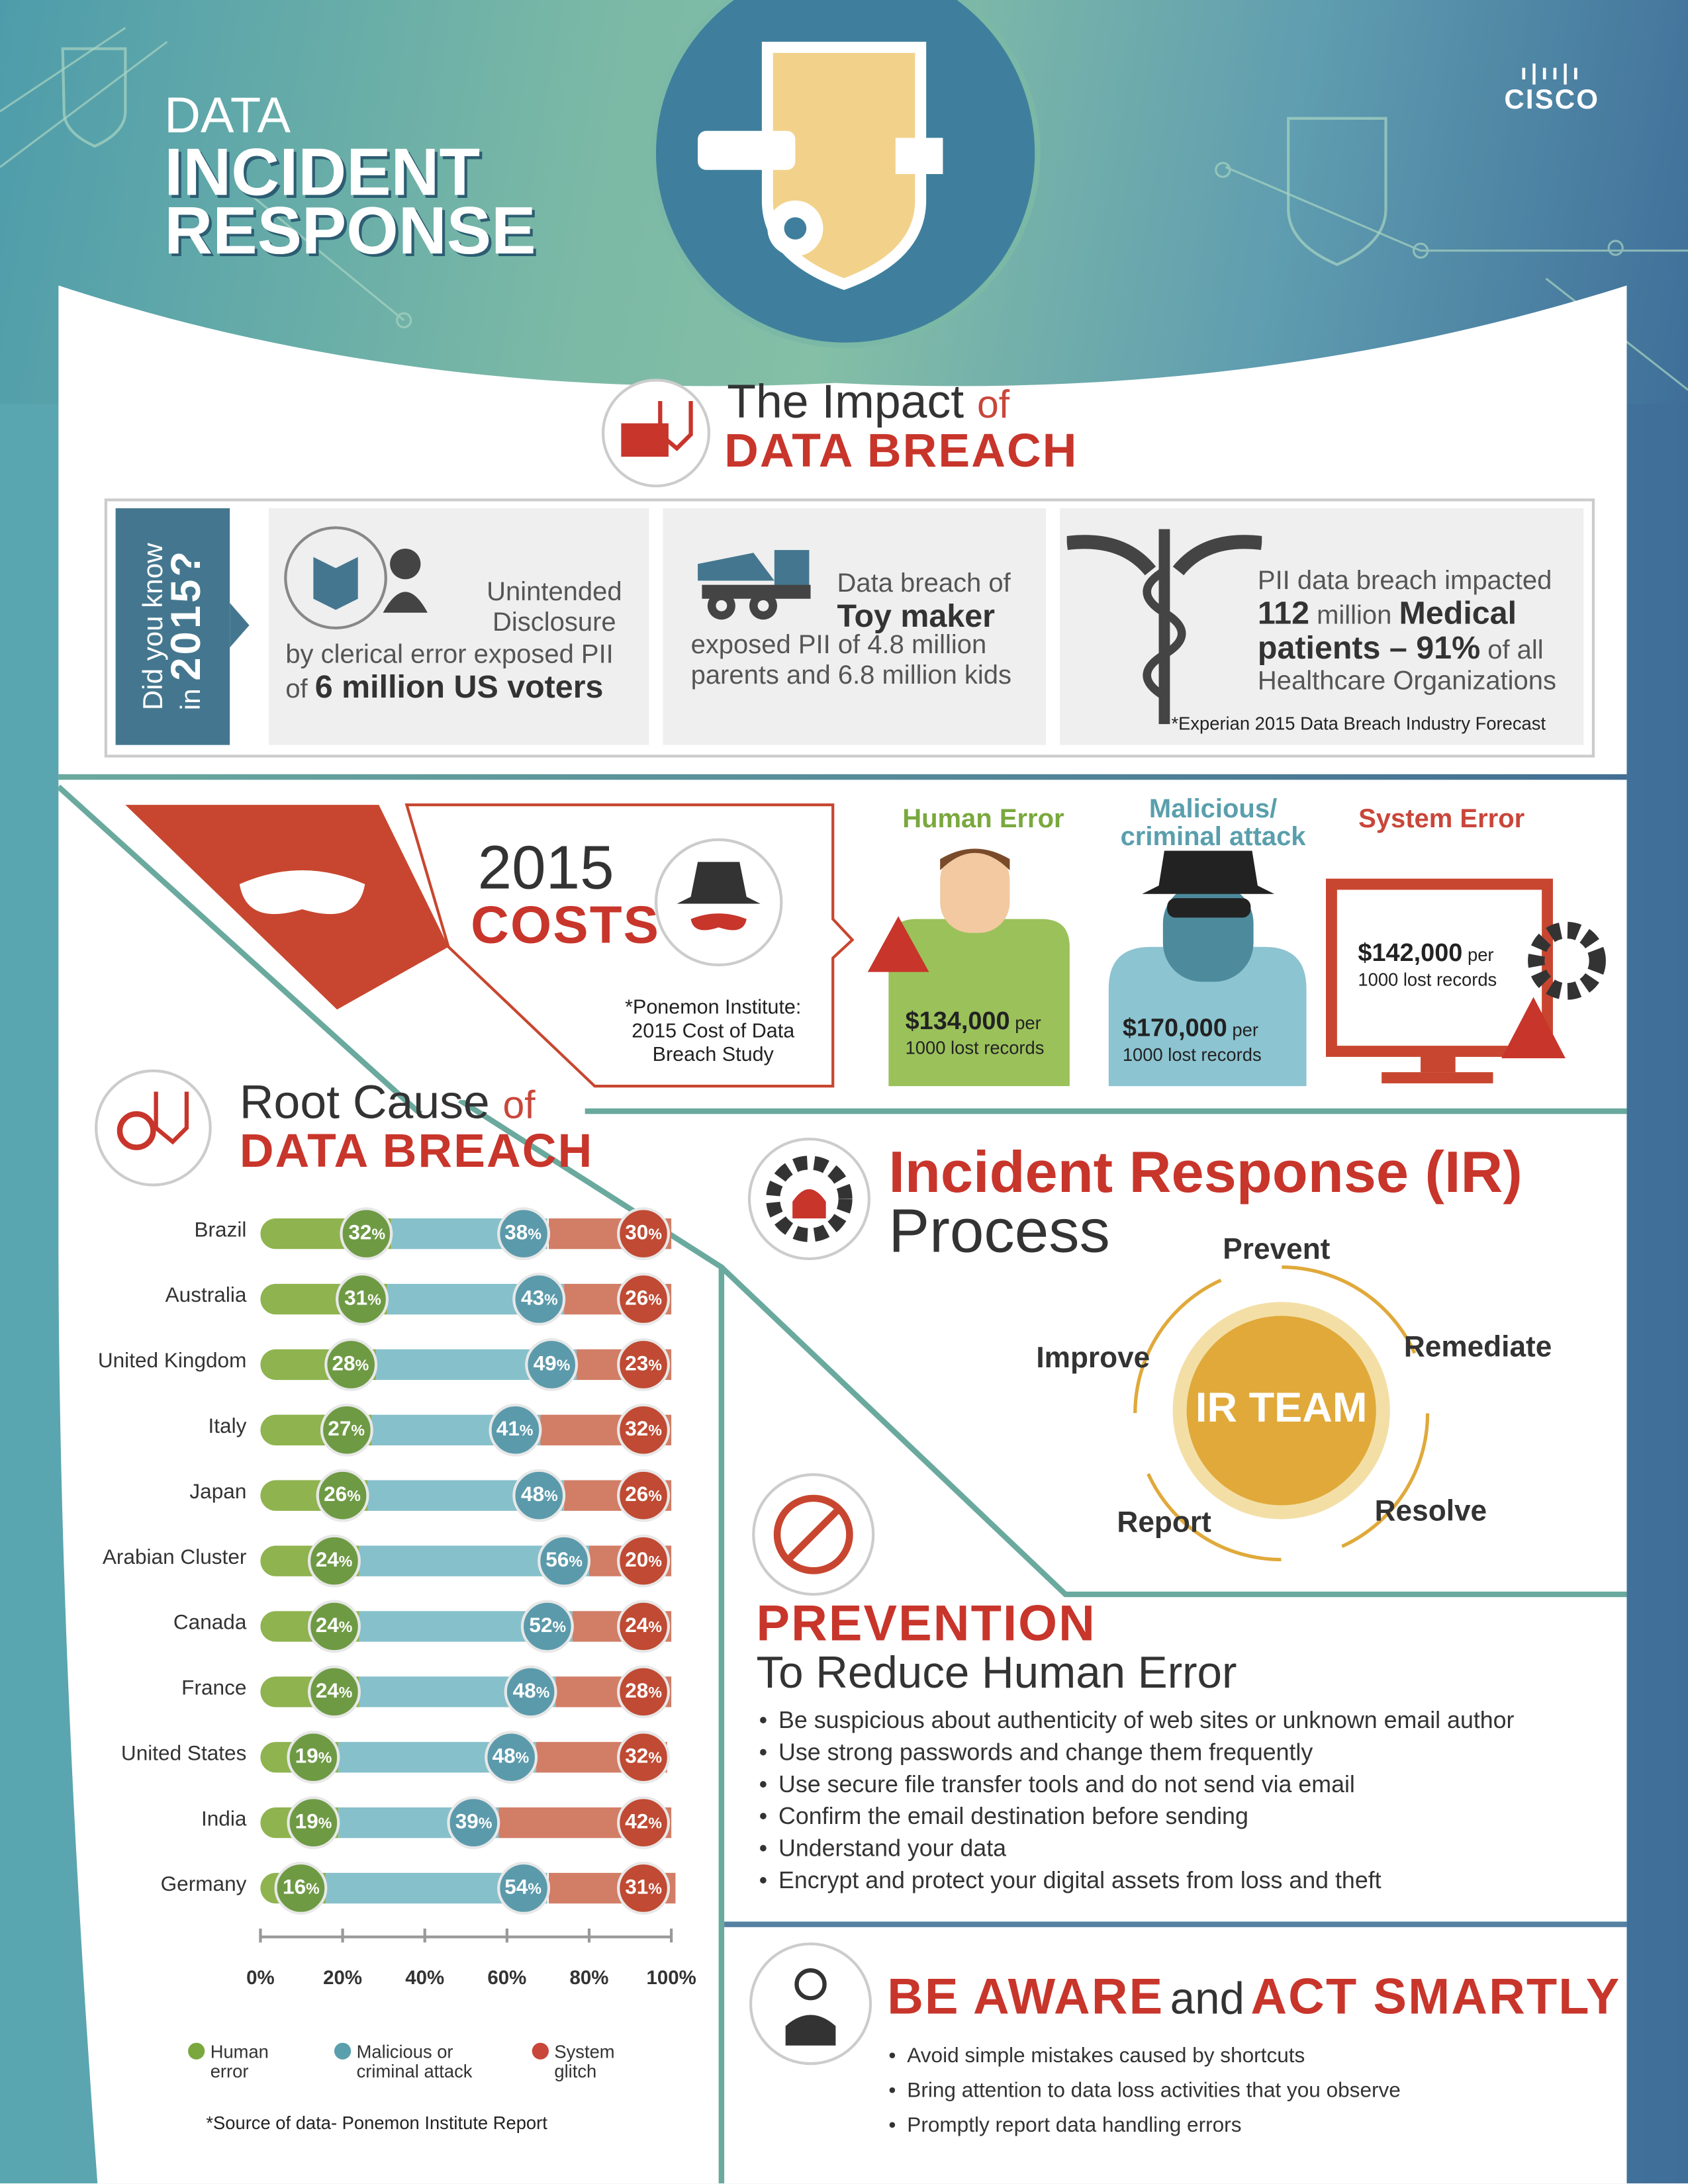 The image size is (1688, 2184). I want to click on criminal-figure-icon, so click(1207, 1017).